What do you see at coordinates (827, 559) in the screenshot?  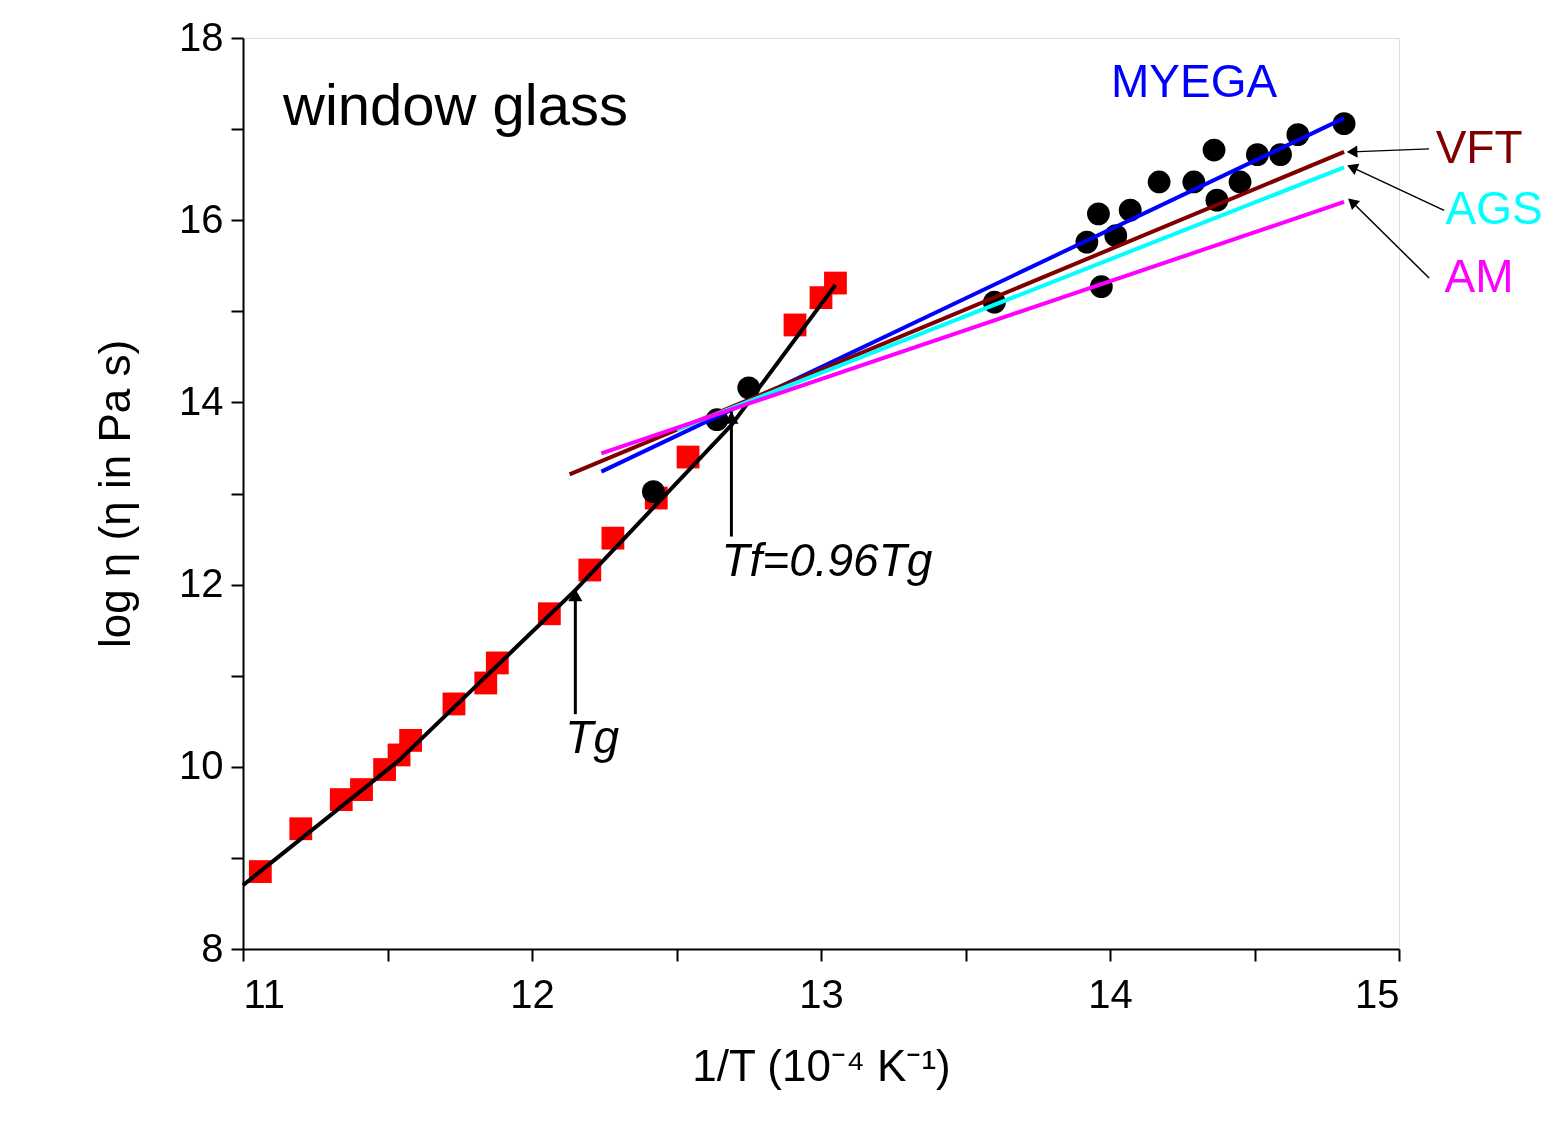 I see `annotation: Tf=0.96Tg` at bounding box center [827, 559].